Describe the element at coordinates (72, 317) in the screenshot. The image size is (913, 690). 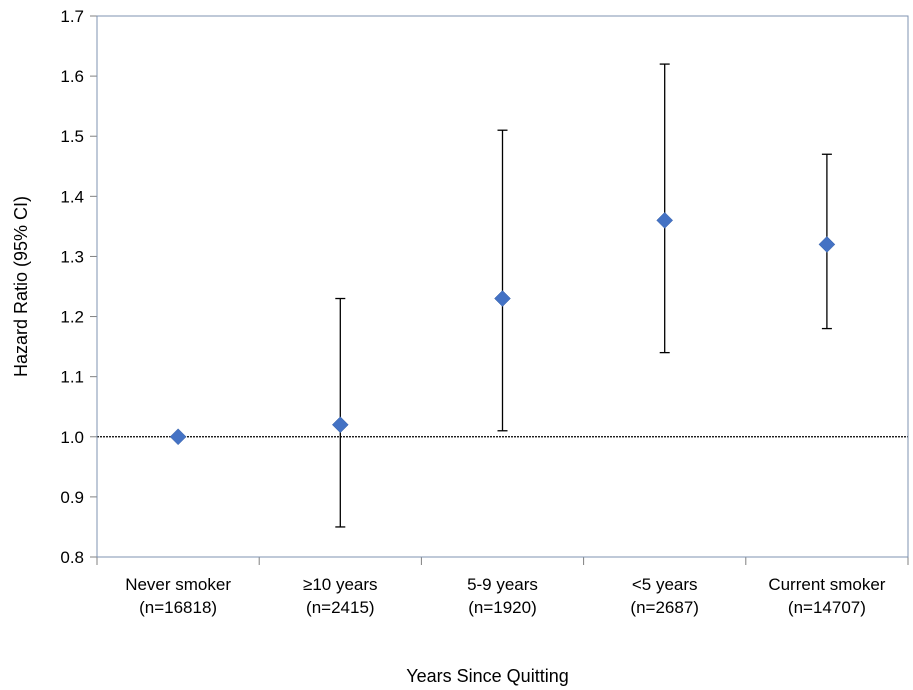
I see `y-tick-label: 1.2` at that location.